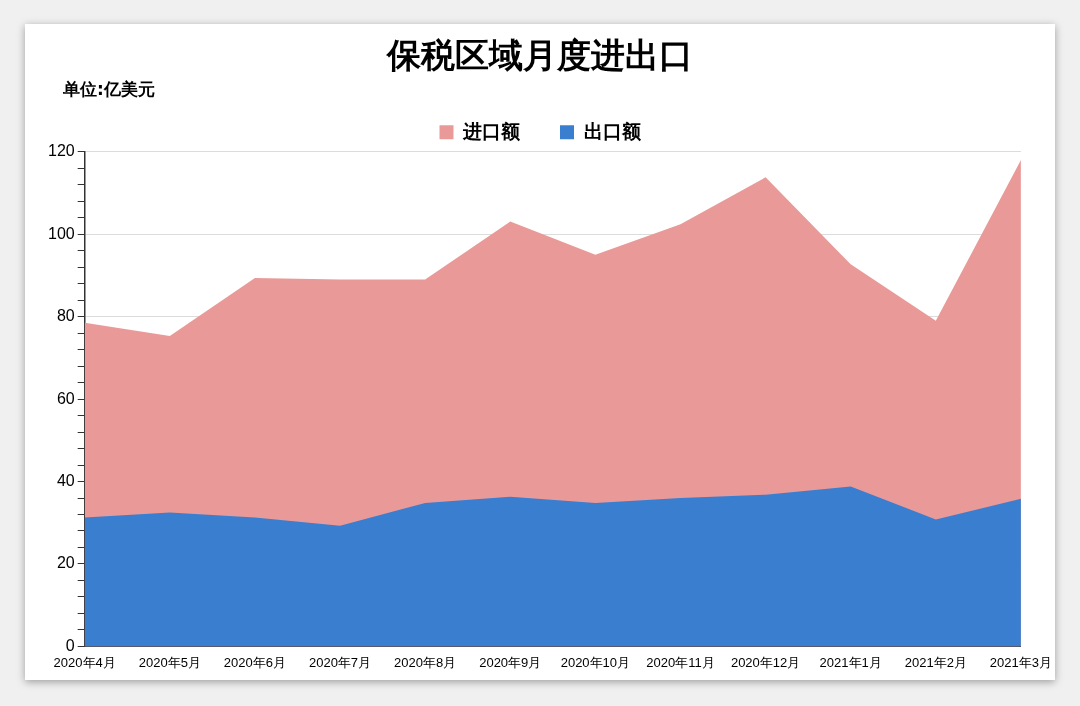  What do you see at coordinates (425, 662) in the screenshot?
I see `x-tick-label: 2020年8月` at bounding box center [425, 662].